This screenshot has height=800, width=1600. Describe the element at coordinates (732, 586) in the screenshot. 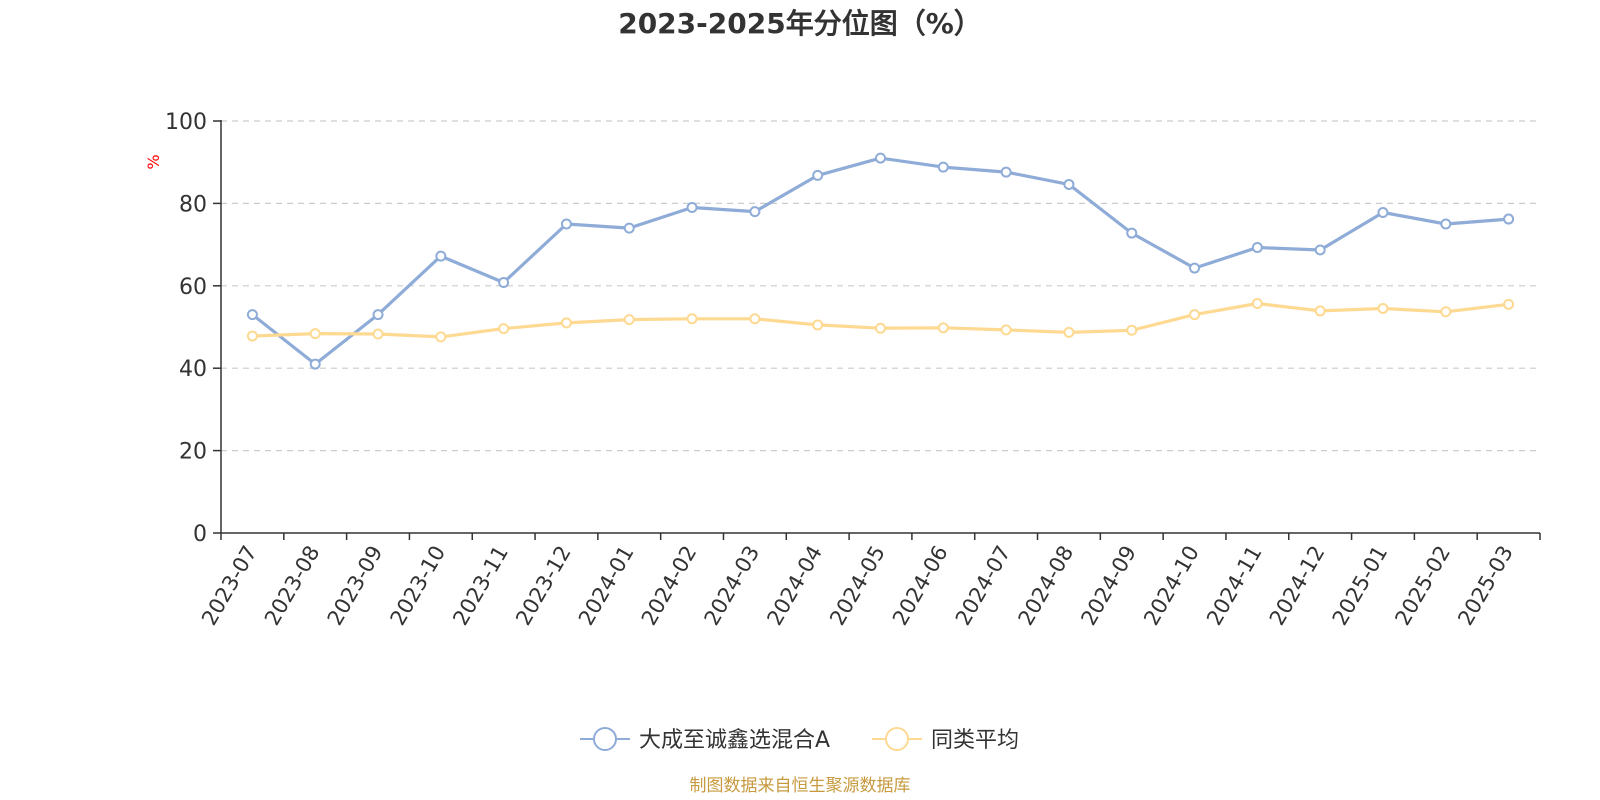

I see `x-tick-label: 2024-03` at that location.